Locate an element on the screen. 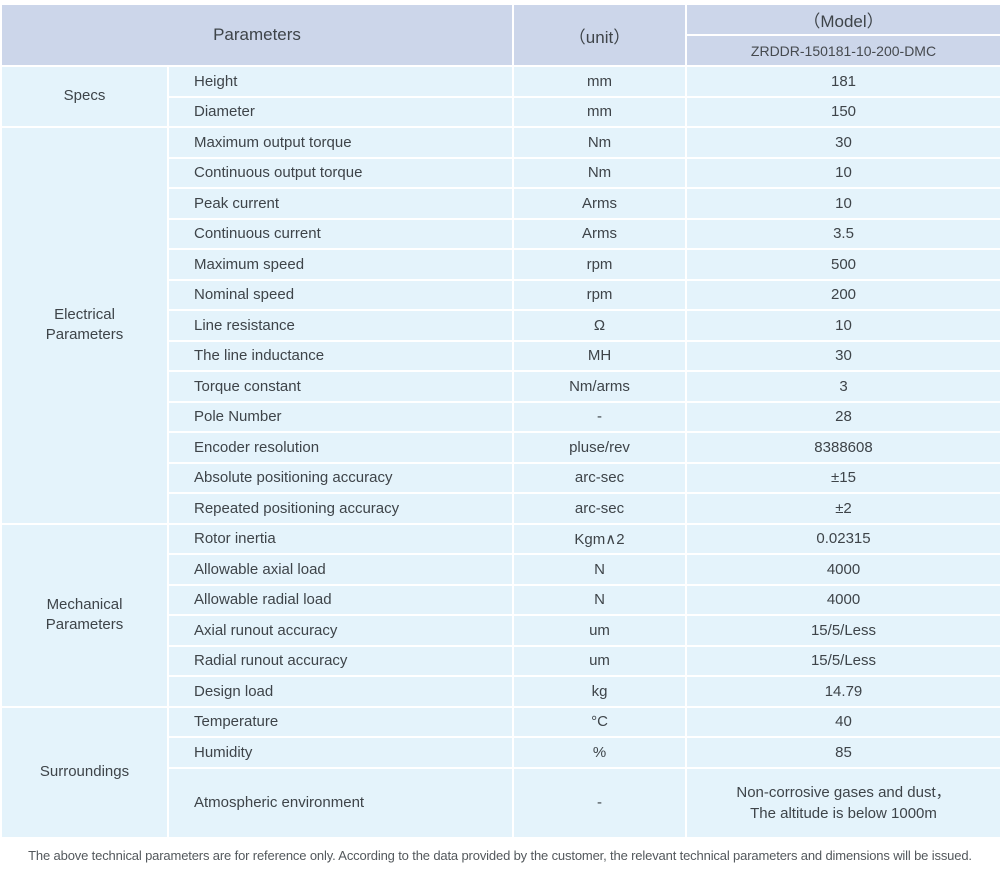 The height and width of the screenshot is (877, 1000). header-row-1: Parameters （unit） （Model） is located at coordinates (500, 35).